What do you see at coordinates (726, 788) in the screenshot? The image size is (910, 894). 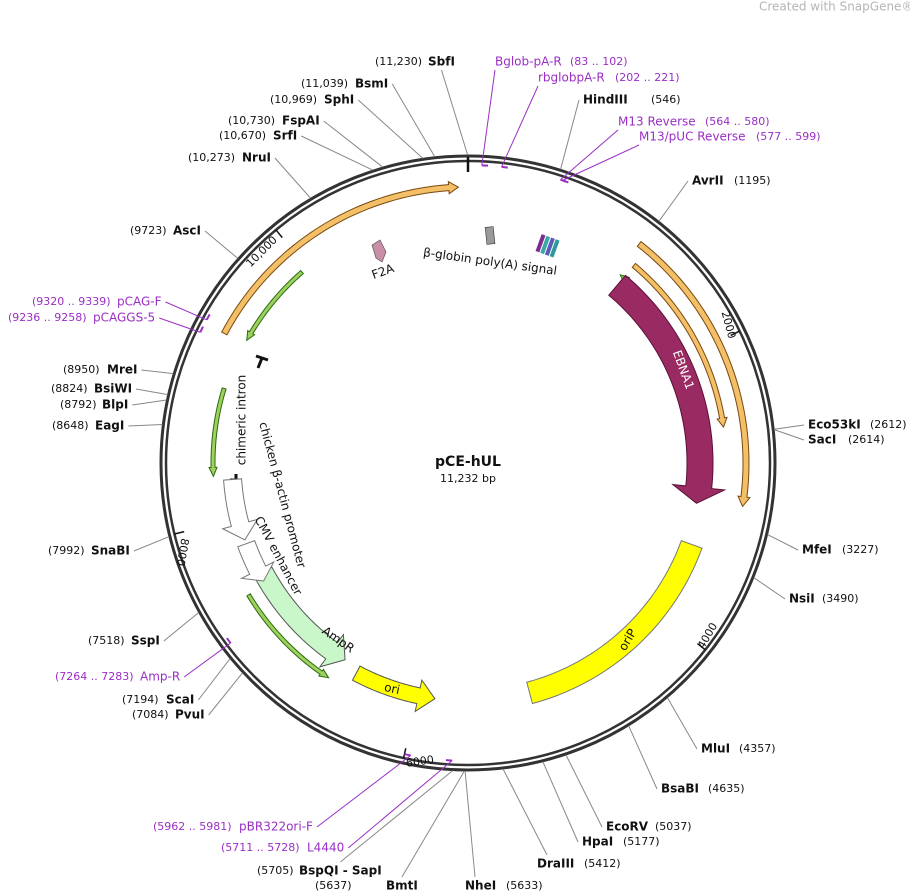 I see `site-position: (4635)` at bounding box center [726, 788].